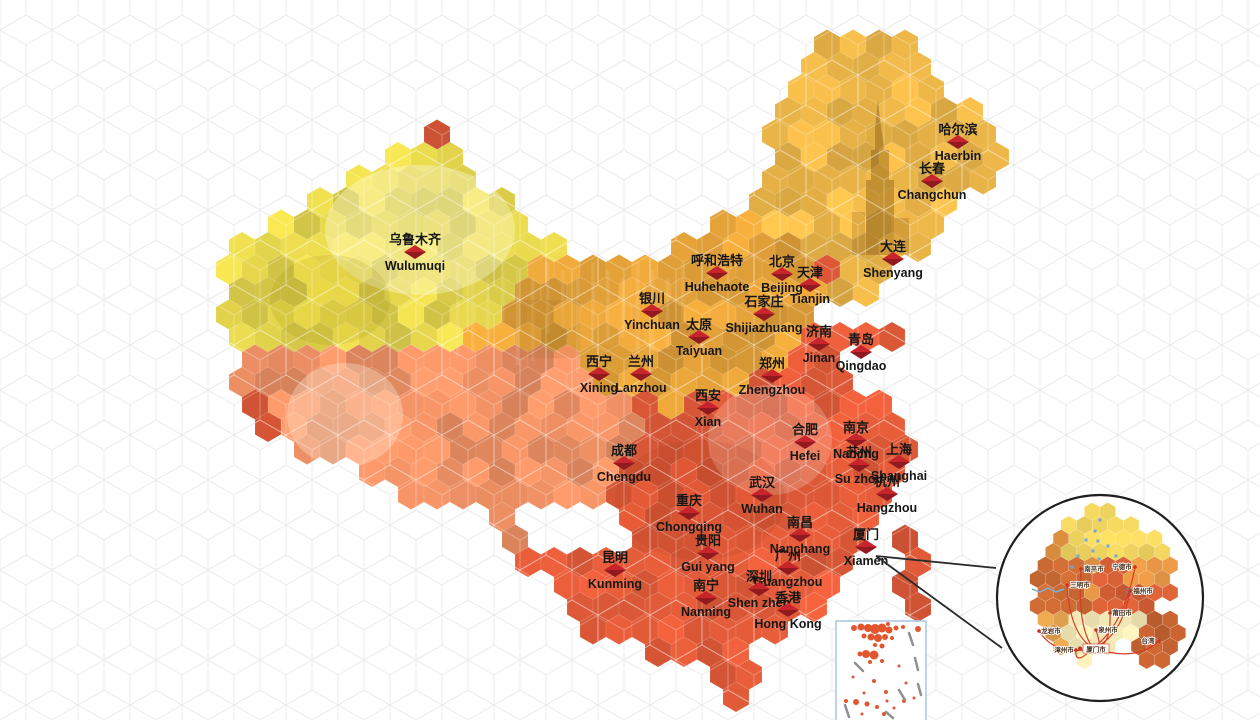  I want to click on city-name-pinyin: Huhehaote, so click(717, 287).